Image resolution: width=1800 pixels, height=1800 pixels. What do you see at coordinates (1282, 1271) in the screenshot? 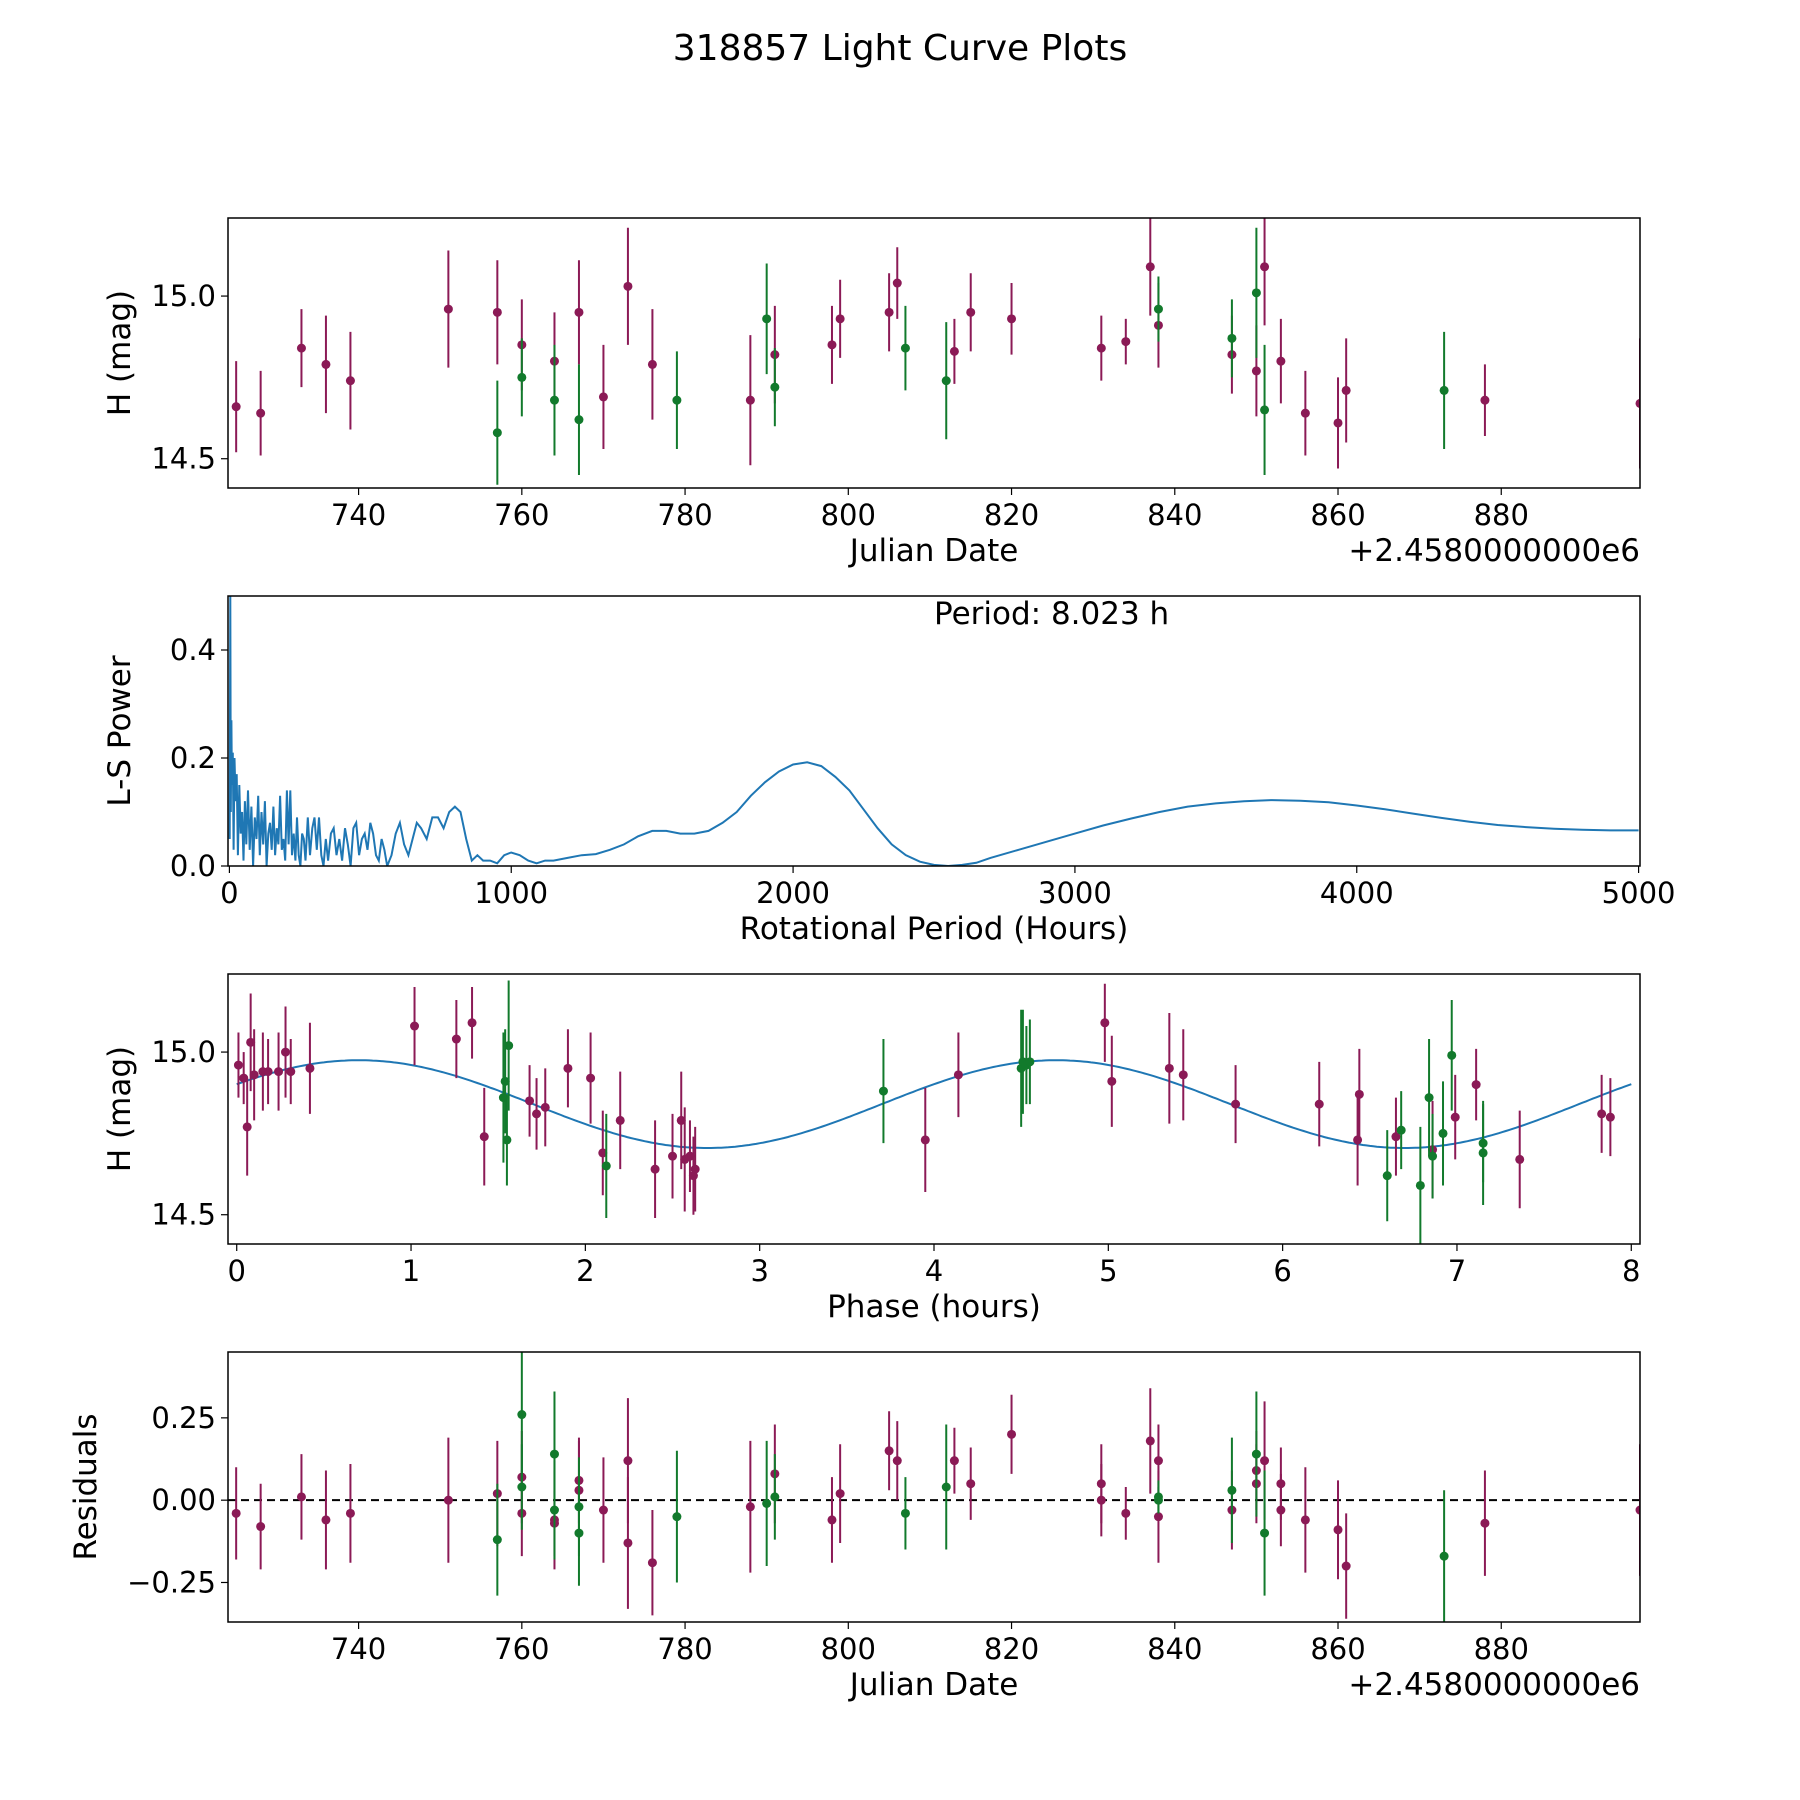
I see `x-tick-label: 6` at bounding box center [1282, 1271].